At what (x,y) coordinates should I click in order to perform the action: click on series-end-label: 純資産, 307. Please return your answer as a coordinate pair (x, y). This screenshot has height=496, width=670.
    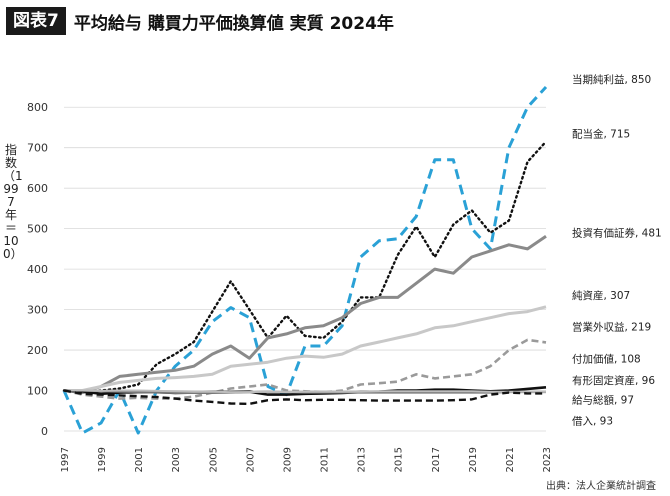
    Looking at the image, I should click on (601, 295).